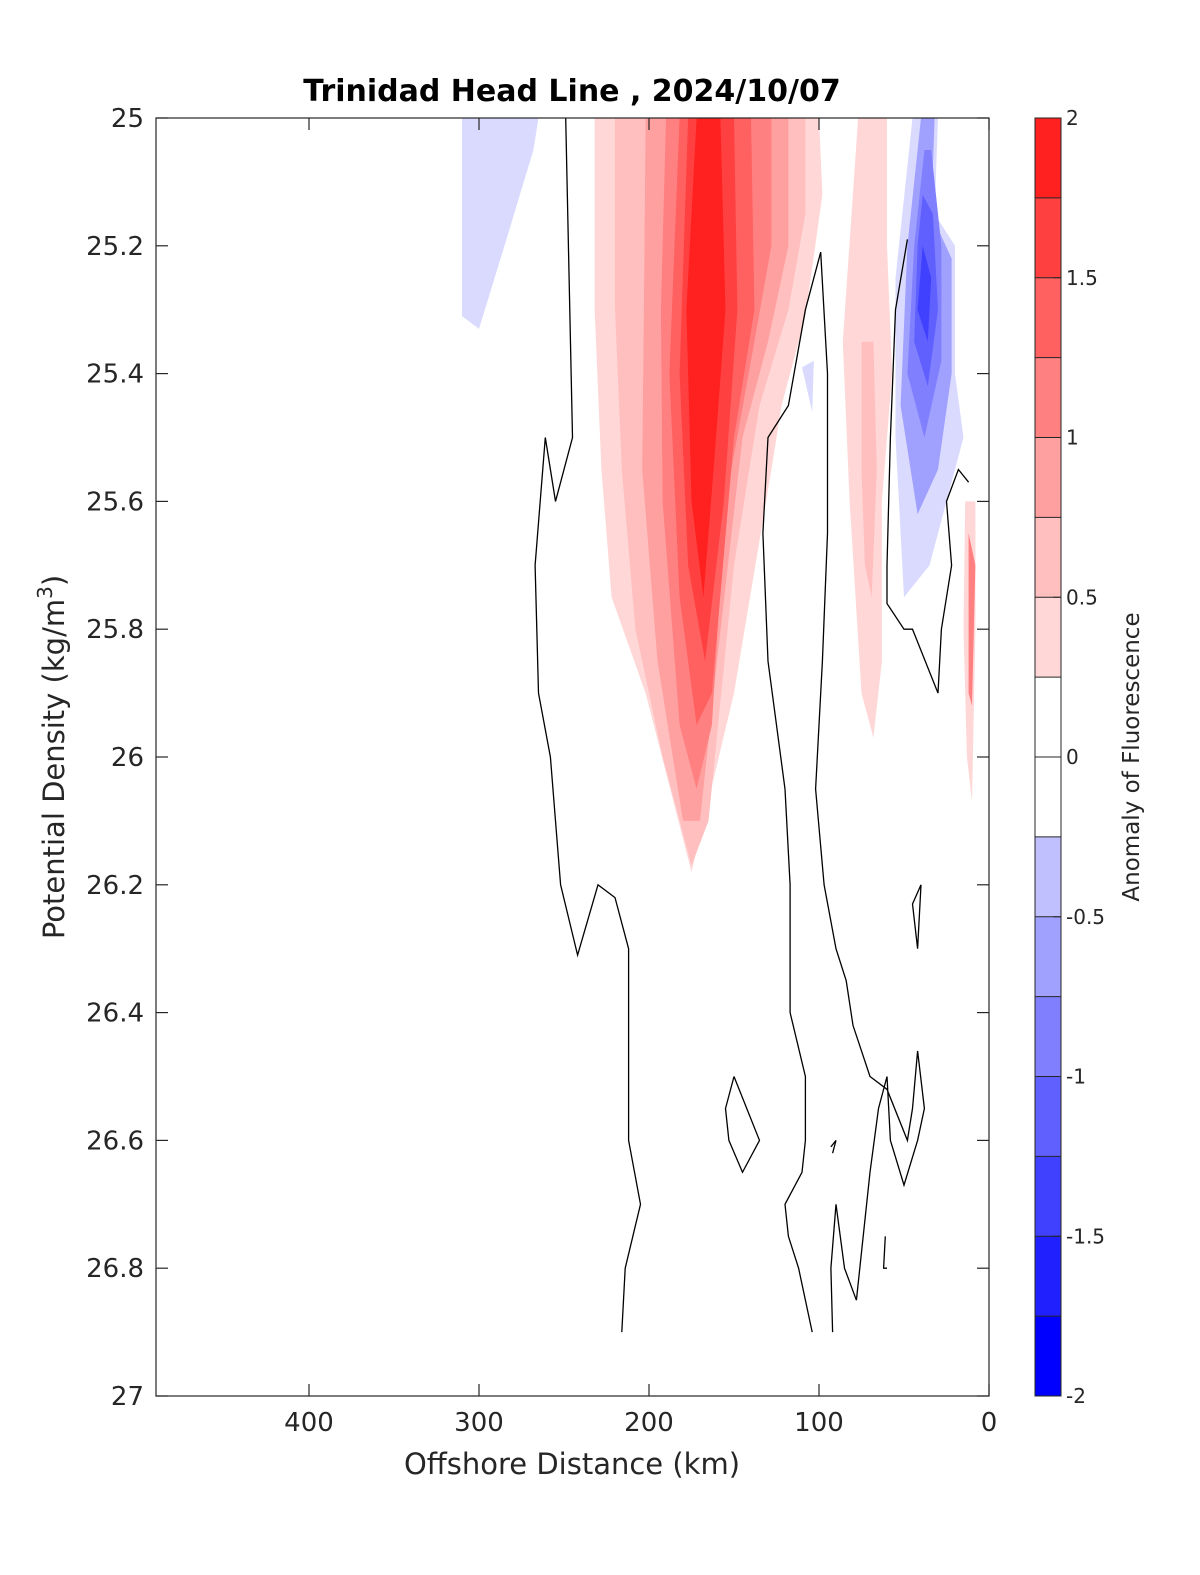  What do you see at coordinates (127, 119) in the screenshot?
I see `y-tick-label: 25` at bounding box center [127, 119].